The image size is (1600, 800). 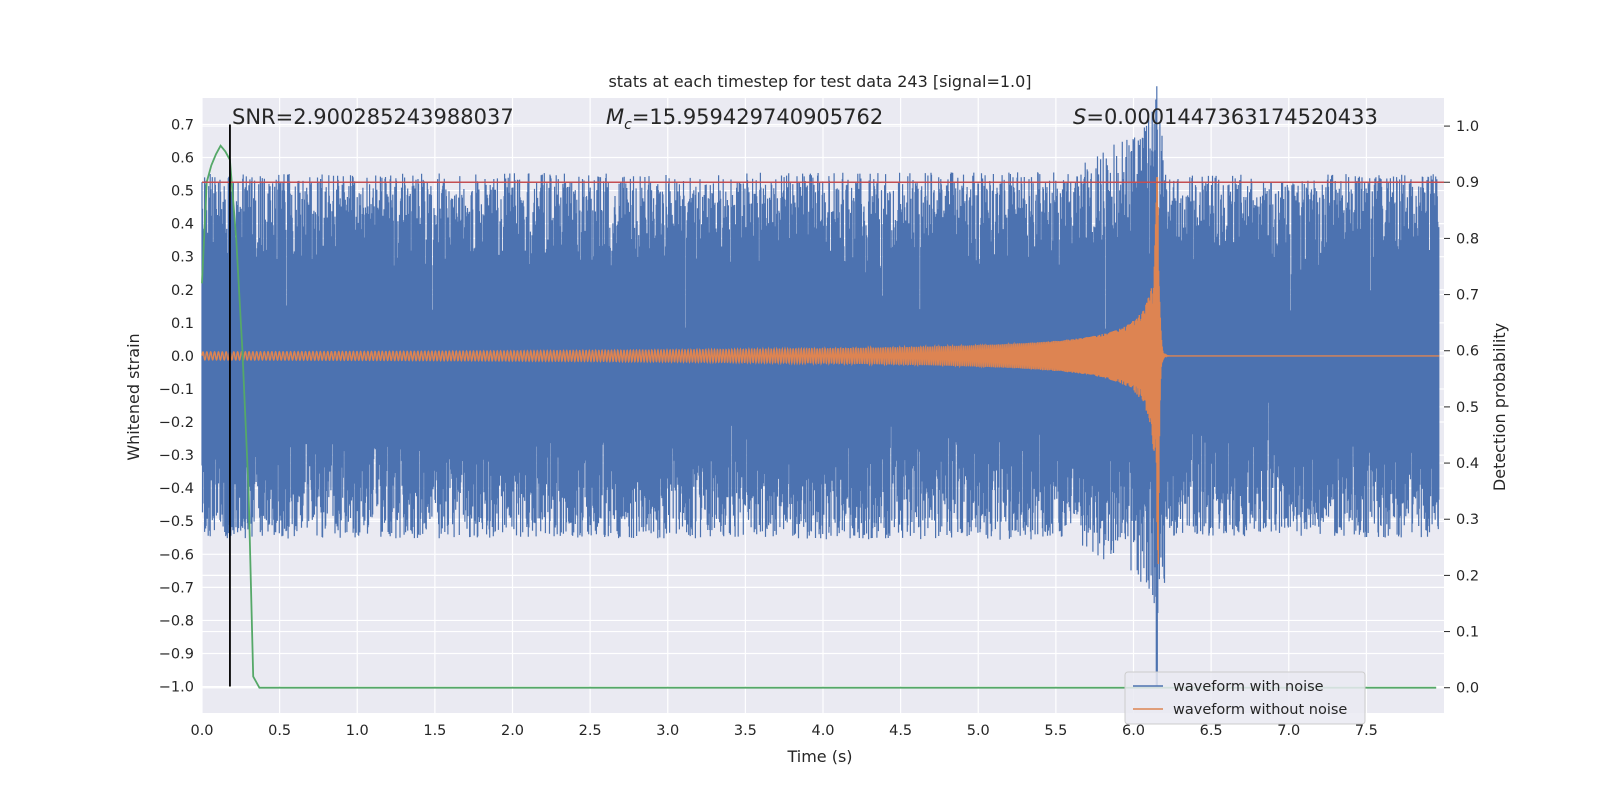 I want to click on y-tick-label: −0.1, so click(x=176, y=390).